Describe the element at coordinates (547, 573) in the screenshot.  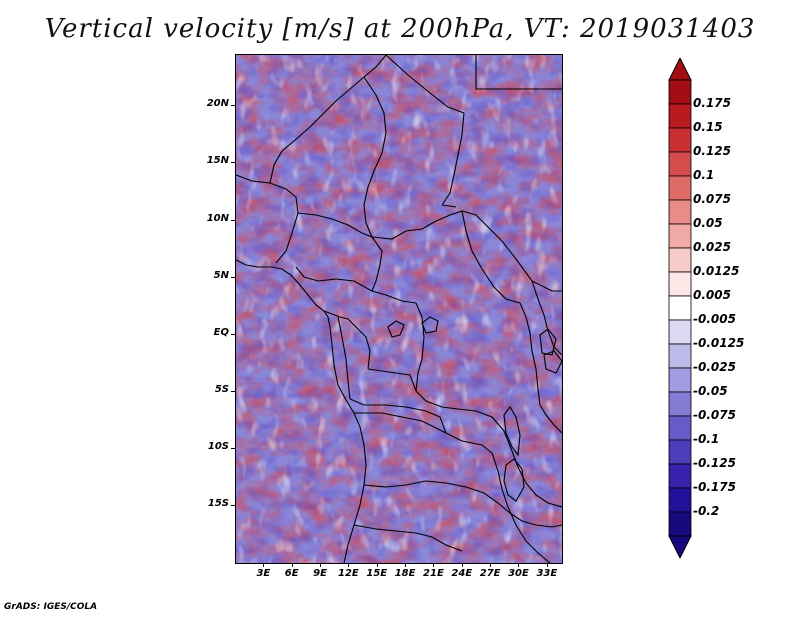
I see `lon-tick-label: 33E` at that location.